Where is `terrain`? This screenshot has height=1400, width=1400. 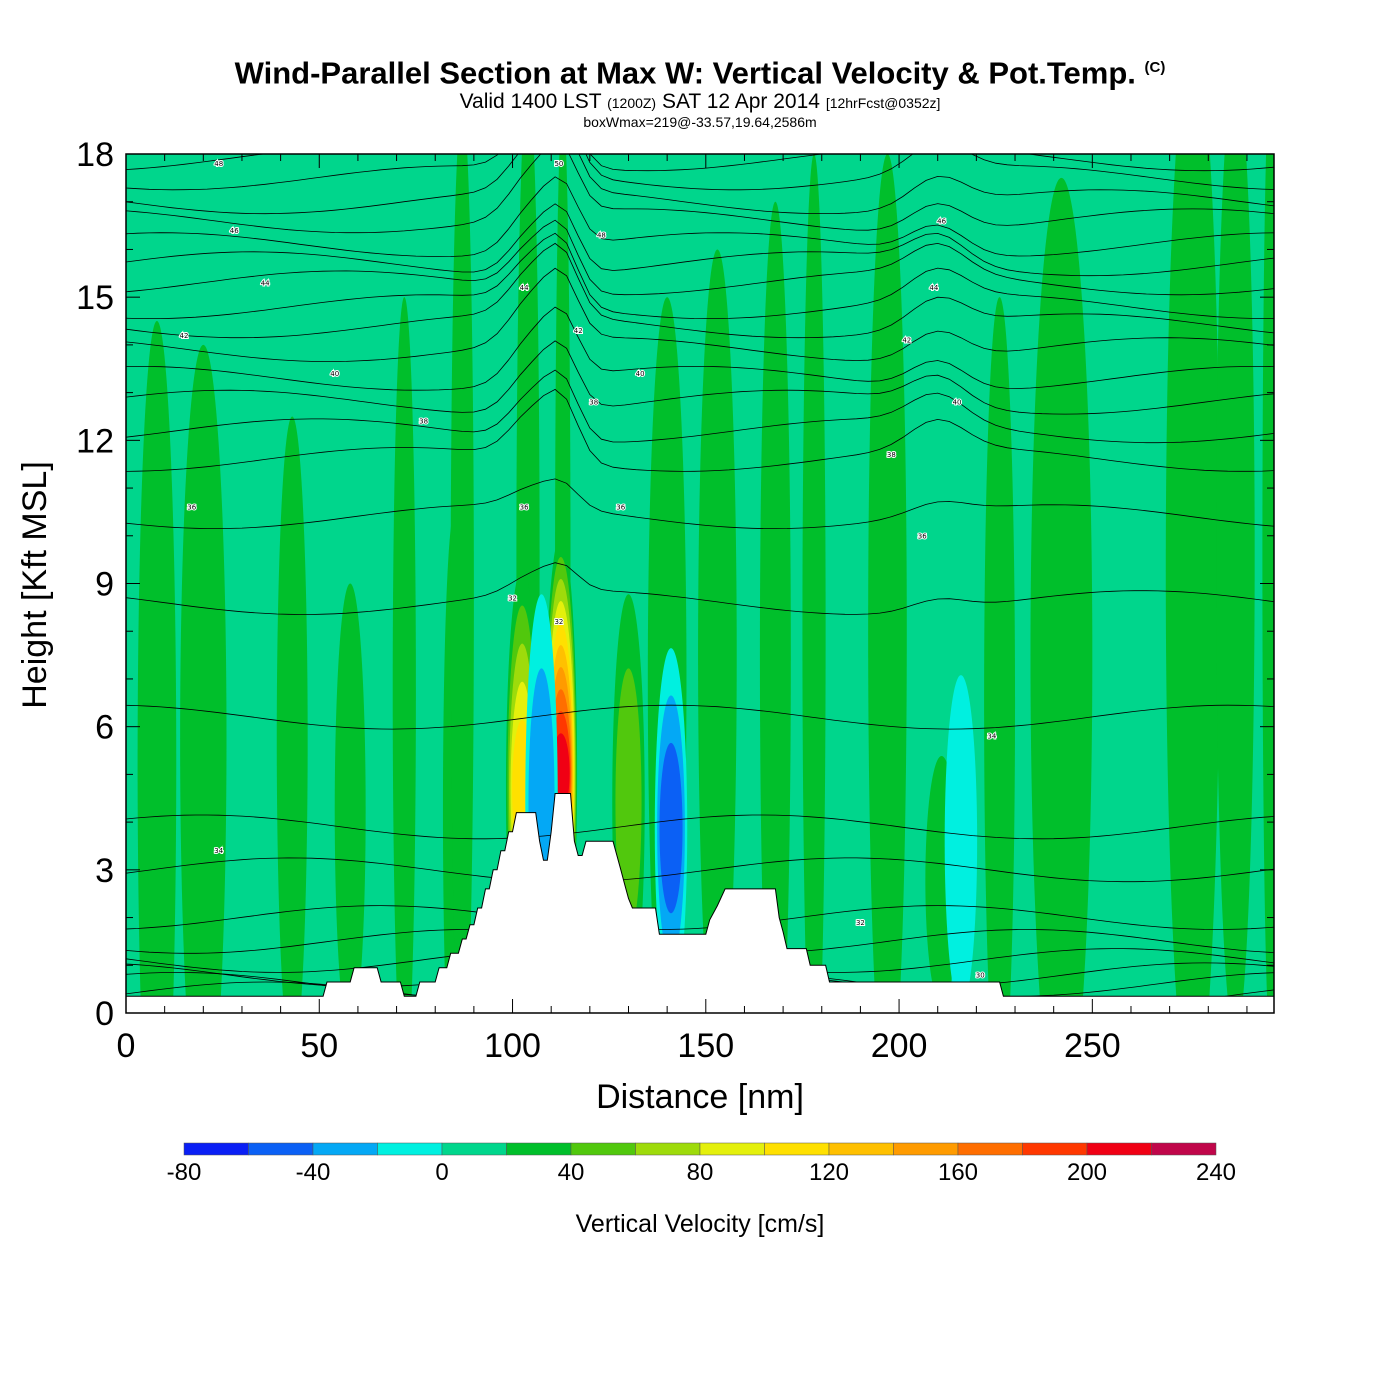
terrain is located at coordinates (700, 903).